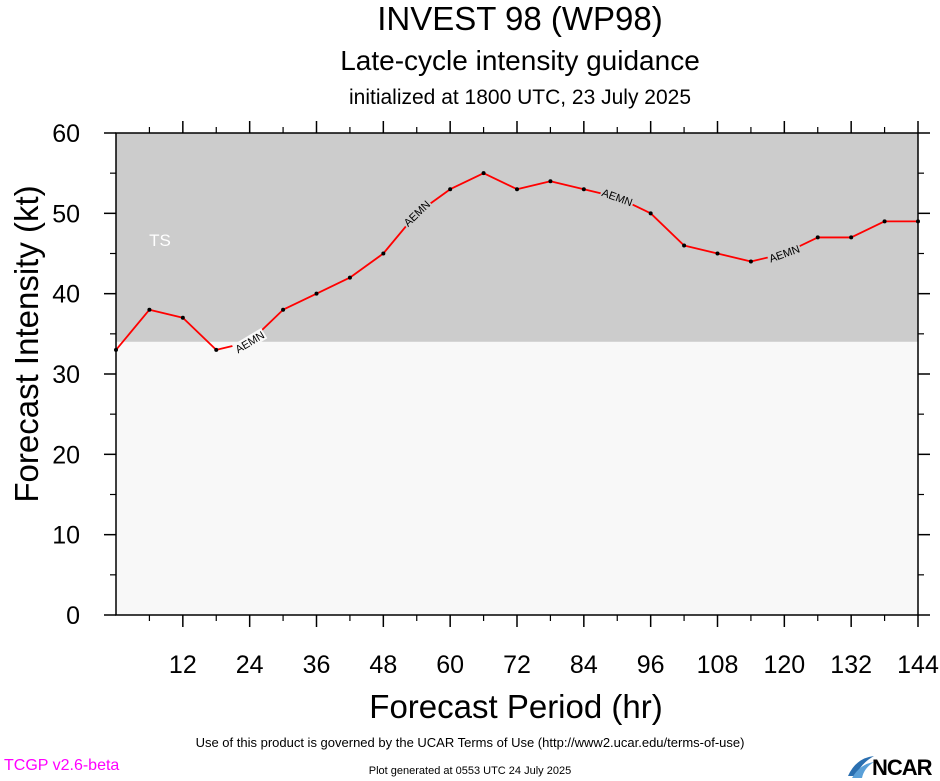 The image size is (940, 781). I want to click on y-tick-labels: 0 10 20 30 40 50 60, so click(66, 375).